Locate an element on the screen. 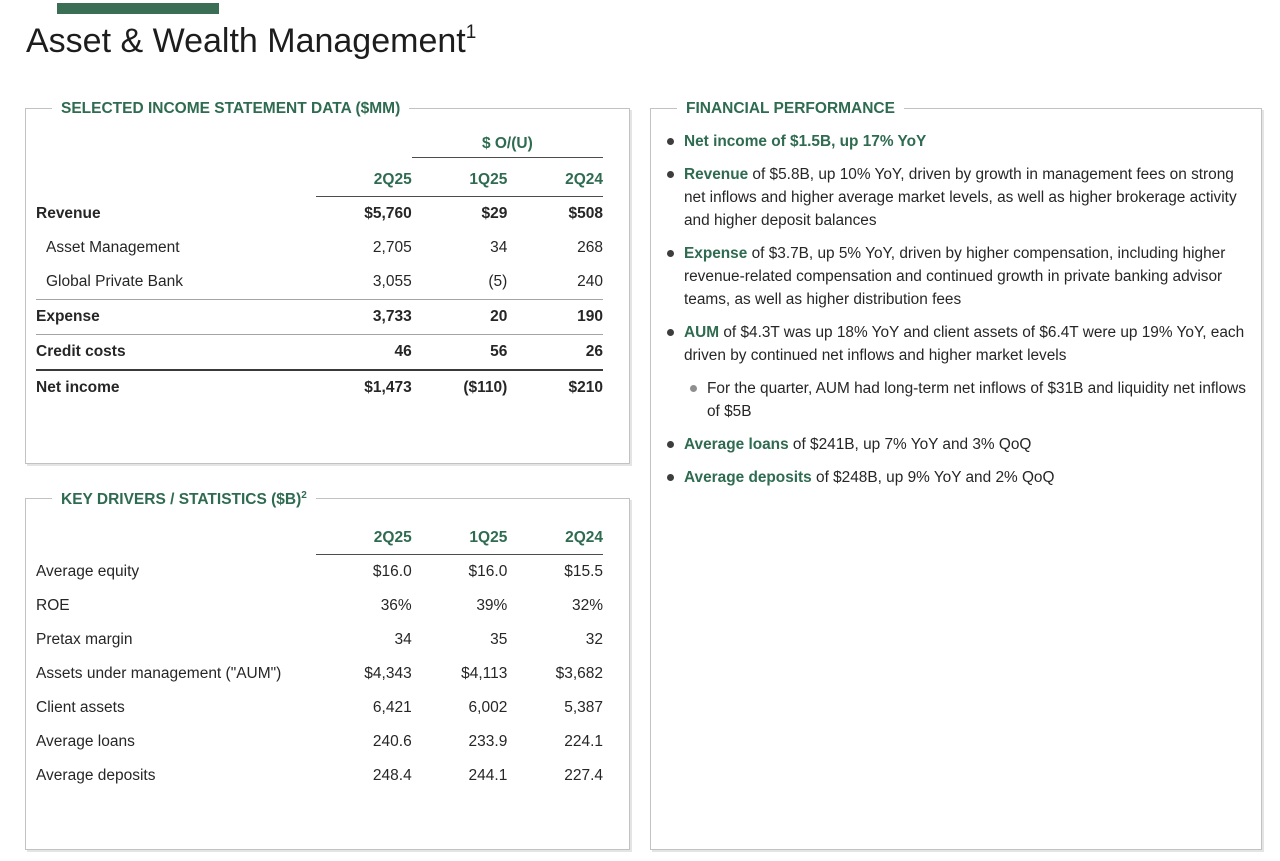  row-value: 240.6 is located at coordinates (392, 741).